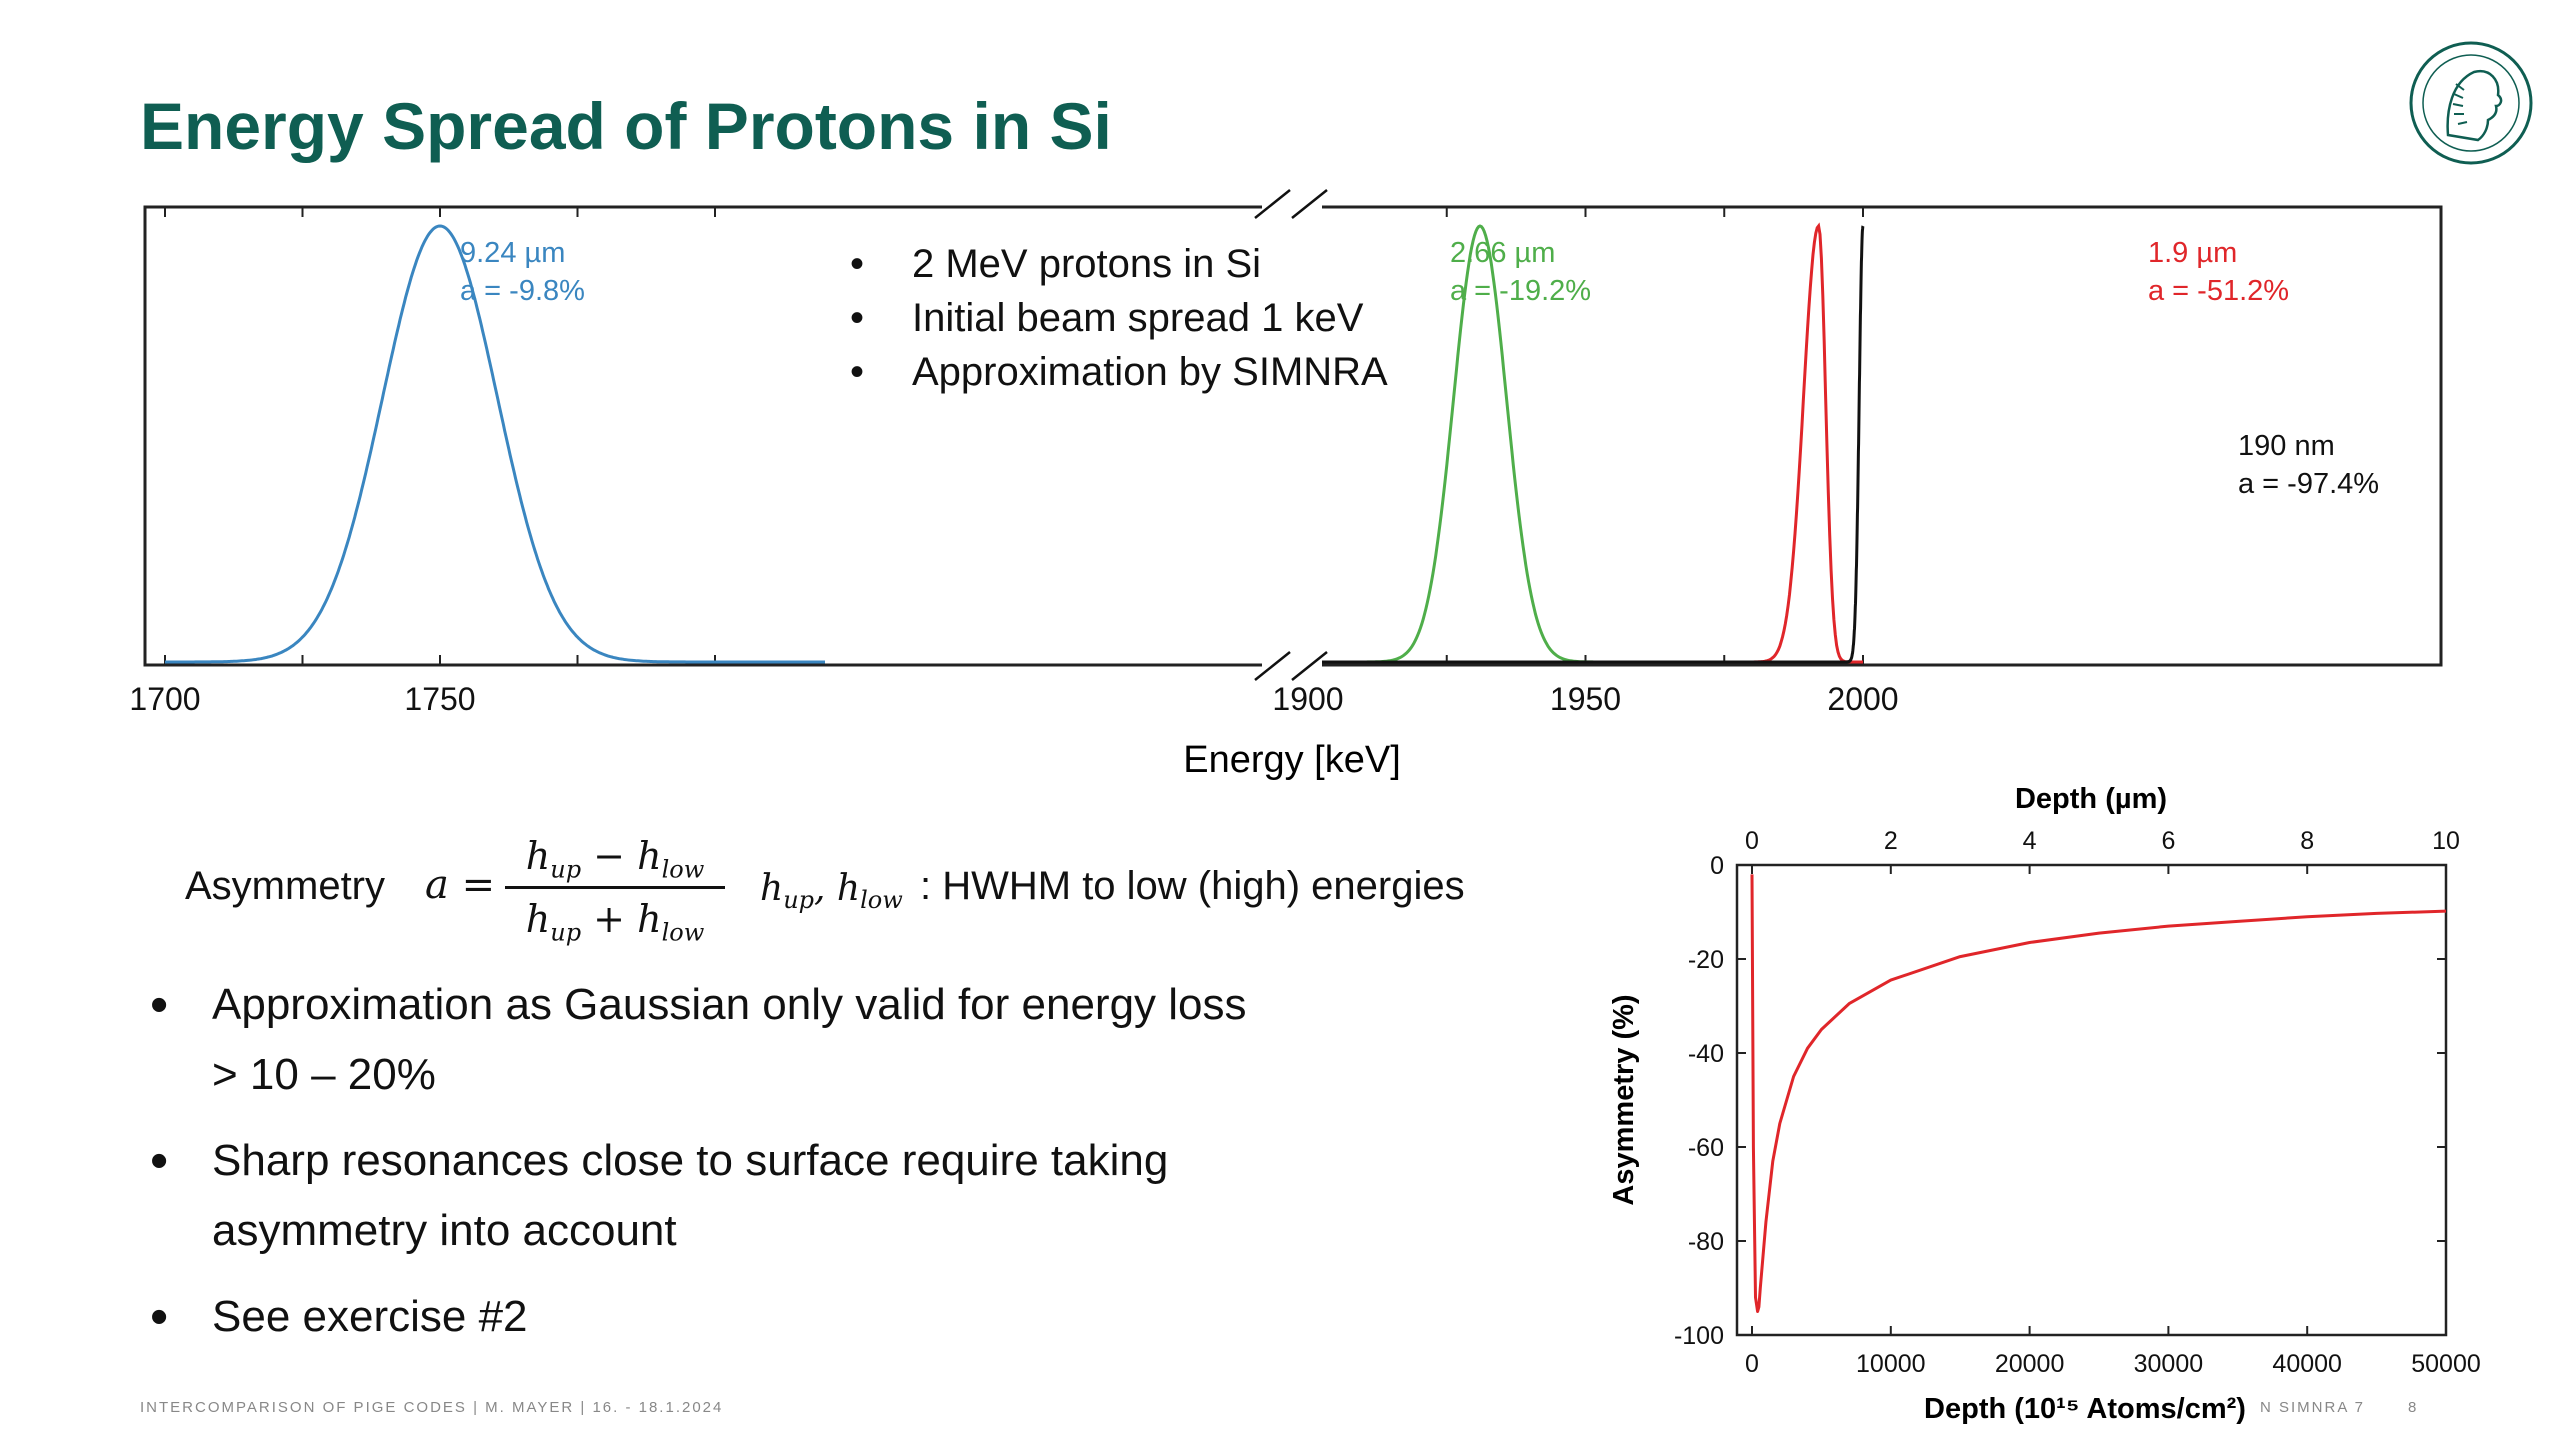 The width and height of the screenshot is (2560, 1440). Describe the element at coordinates (1138, 318) in the screenshot. I see `note-text: Initial beam spread 1 keV` at that location.